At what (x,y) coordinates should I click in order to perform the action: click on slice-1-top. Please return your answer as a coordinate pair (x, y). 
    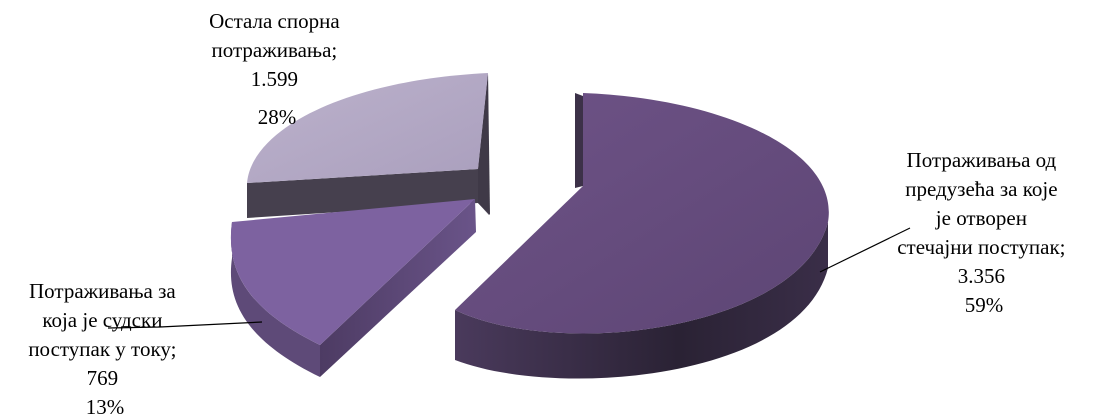
    Looking at the image, I should click on (352, 272).